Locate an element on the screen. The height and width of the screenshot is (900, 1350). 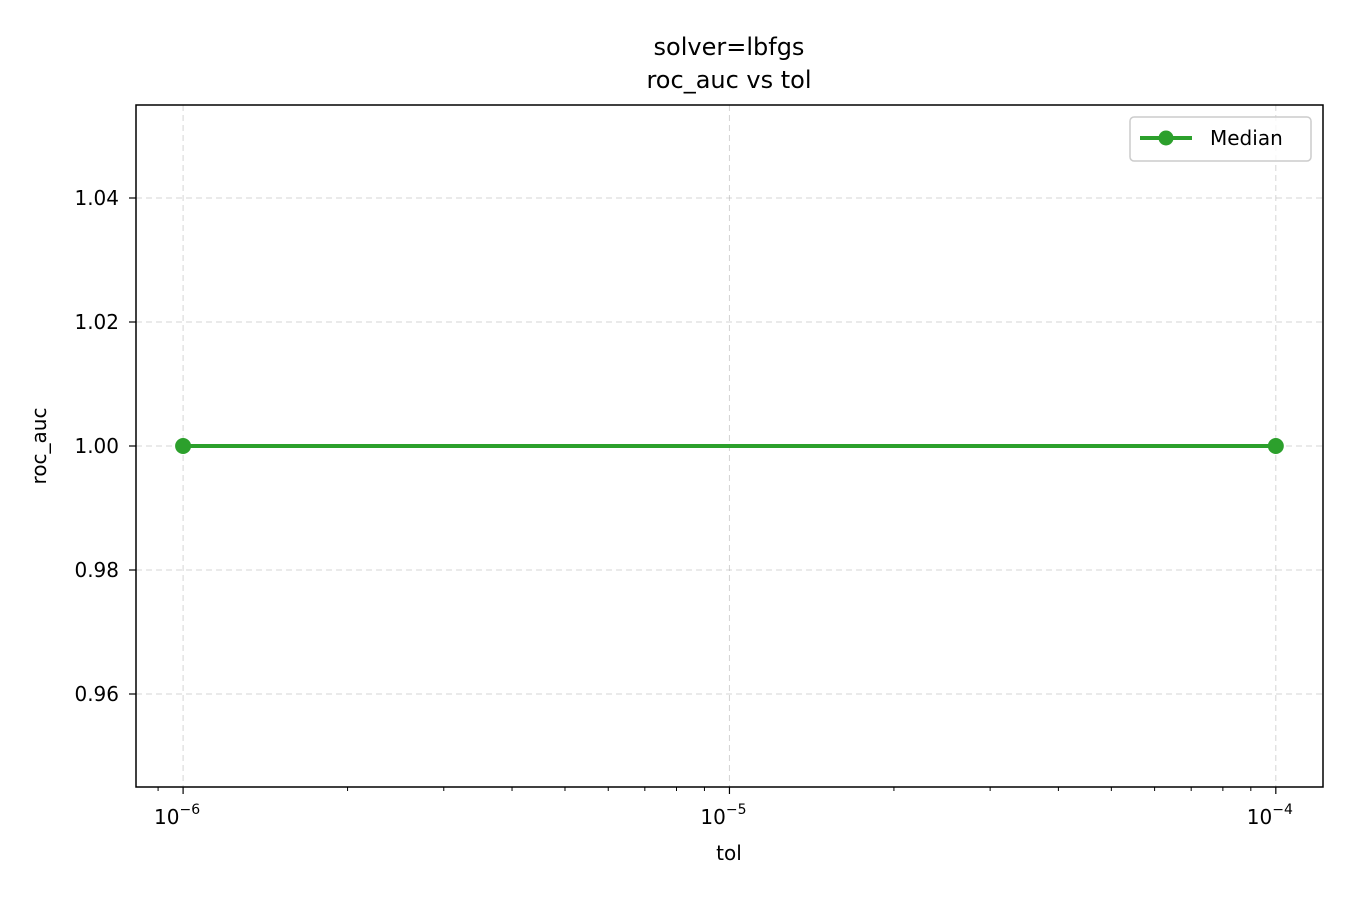
data-series is located at coordinates (729, 446).